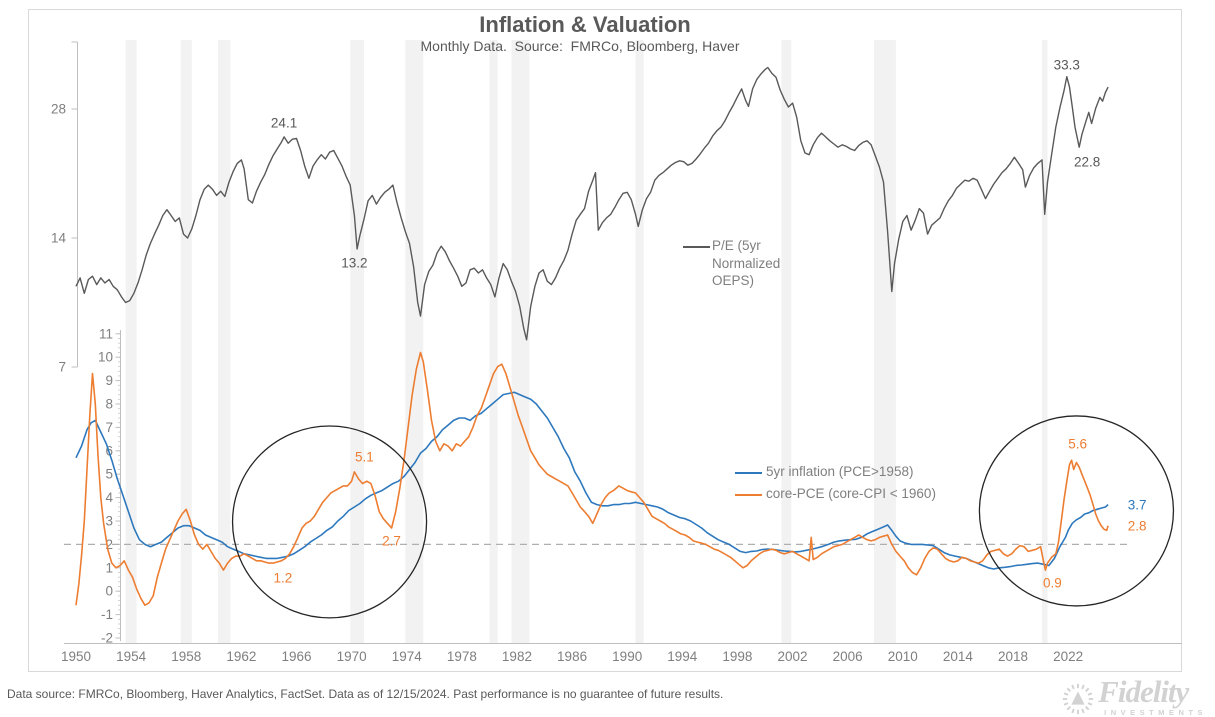 This screenshot has width=1215, height=717. Describe the element at coordinates (59, 238) in the screenshot. I see `pe-axis-tick-label: 14` at that location.